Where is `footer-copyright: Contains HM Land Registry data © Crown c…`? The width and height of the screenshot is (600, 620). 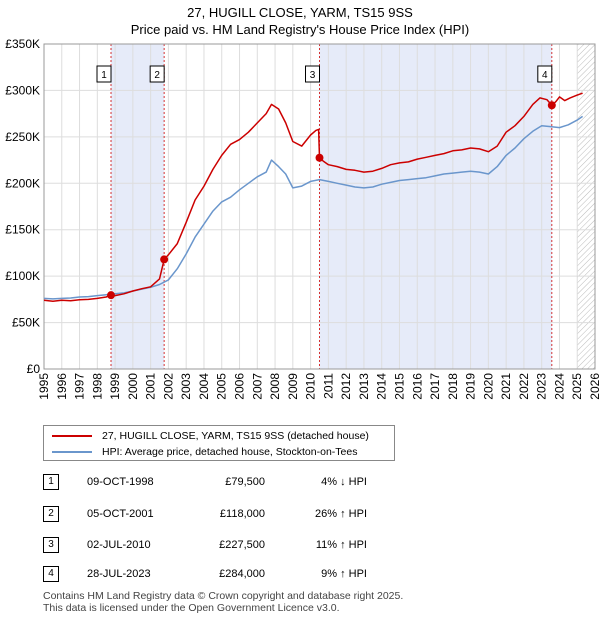
footer-copyright: Contains HM Land Registry data © Crown c… is located at coordinates (223, 596).